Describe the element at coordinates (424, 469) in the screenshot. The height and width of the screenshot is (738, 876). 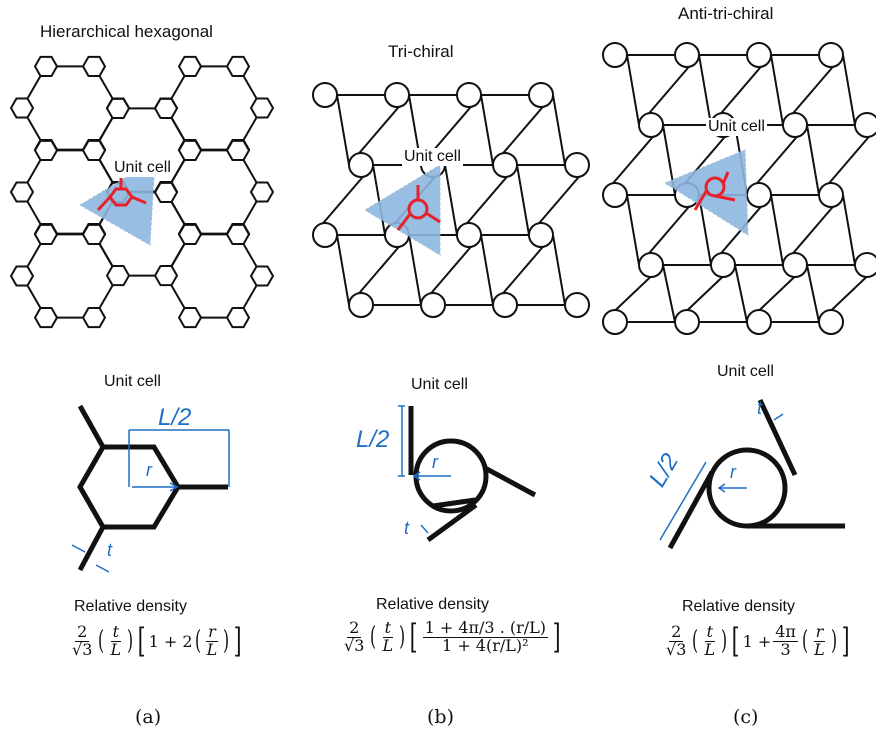
I see `dimension-lines-b` at that location.